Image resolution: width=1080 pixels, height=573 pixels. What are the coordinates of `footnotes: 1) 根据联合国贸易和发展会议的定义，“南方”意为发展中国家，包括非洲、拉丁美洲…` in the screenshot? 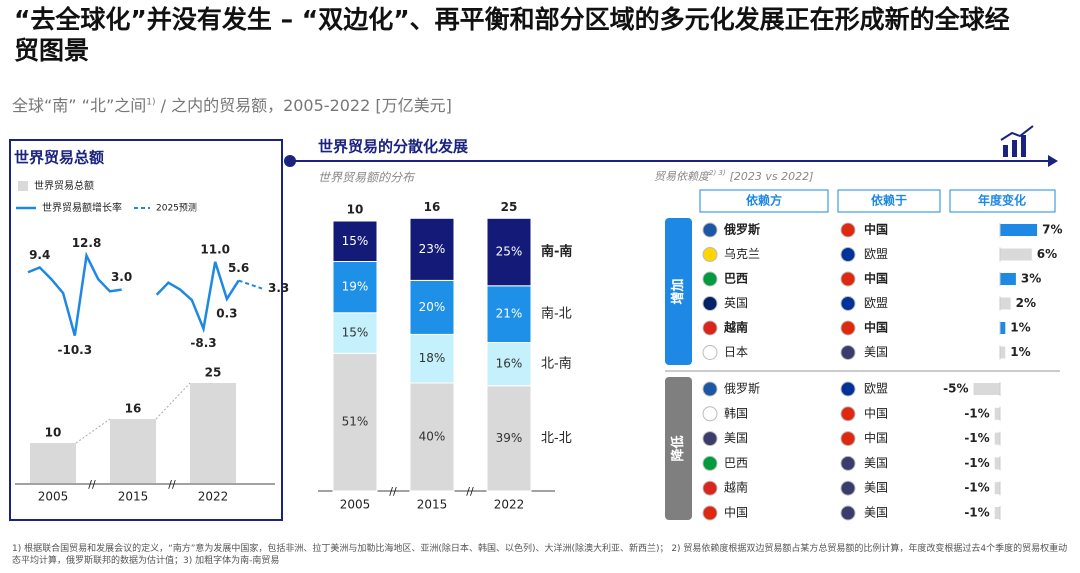 It's located at (540, 555).